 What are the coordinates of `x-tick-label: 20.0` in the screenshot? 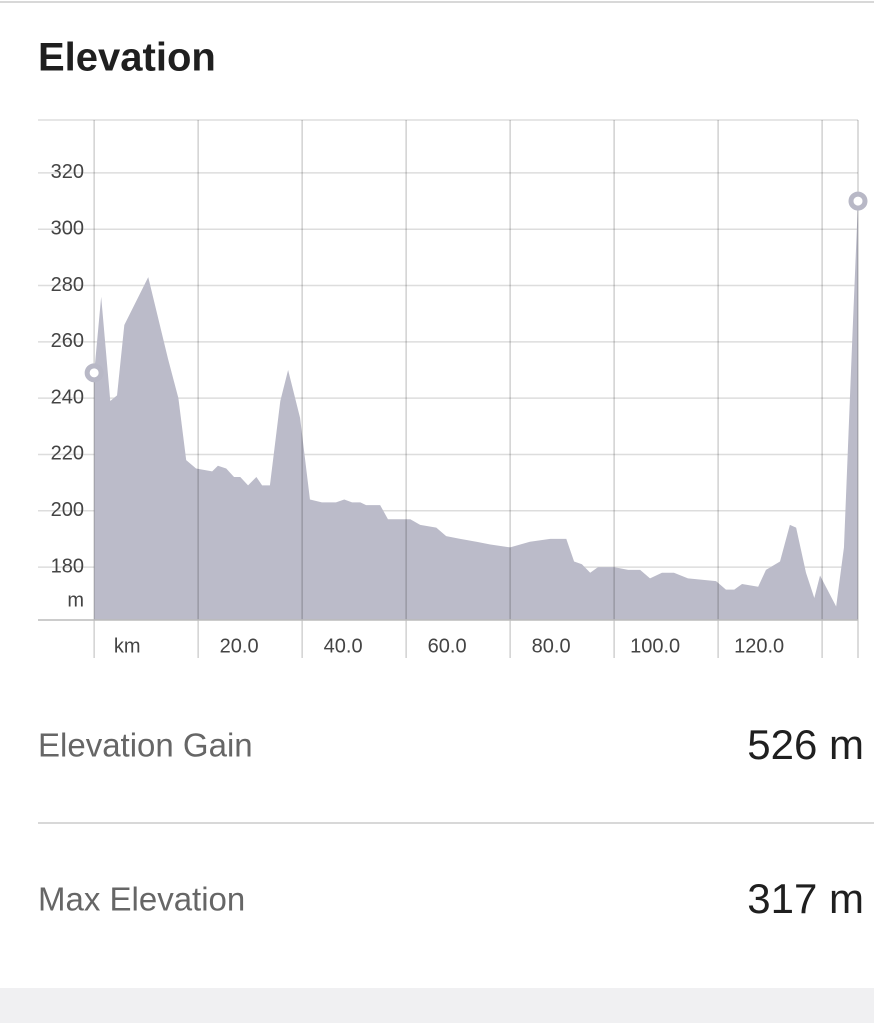 It's located at (239, 646).